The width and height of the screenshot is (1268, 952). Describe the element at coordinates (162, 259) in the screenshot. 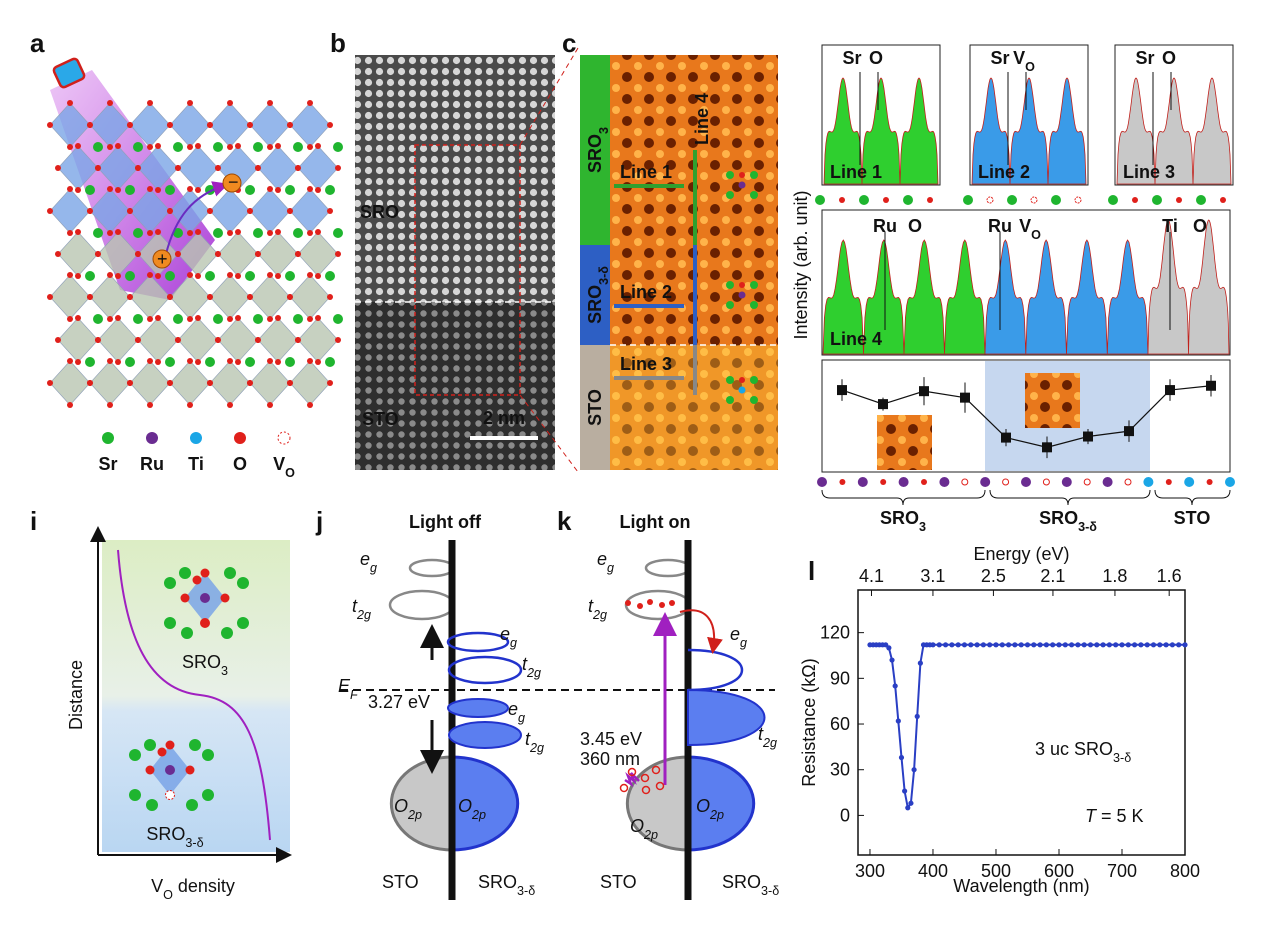

I see `hole` at that location.